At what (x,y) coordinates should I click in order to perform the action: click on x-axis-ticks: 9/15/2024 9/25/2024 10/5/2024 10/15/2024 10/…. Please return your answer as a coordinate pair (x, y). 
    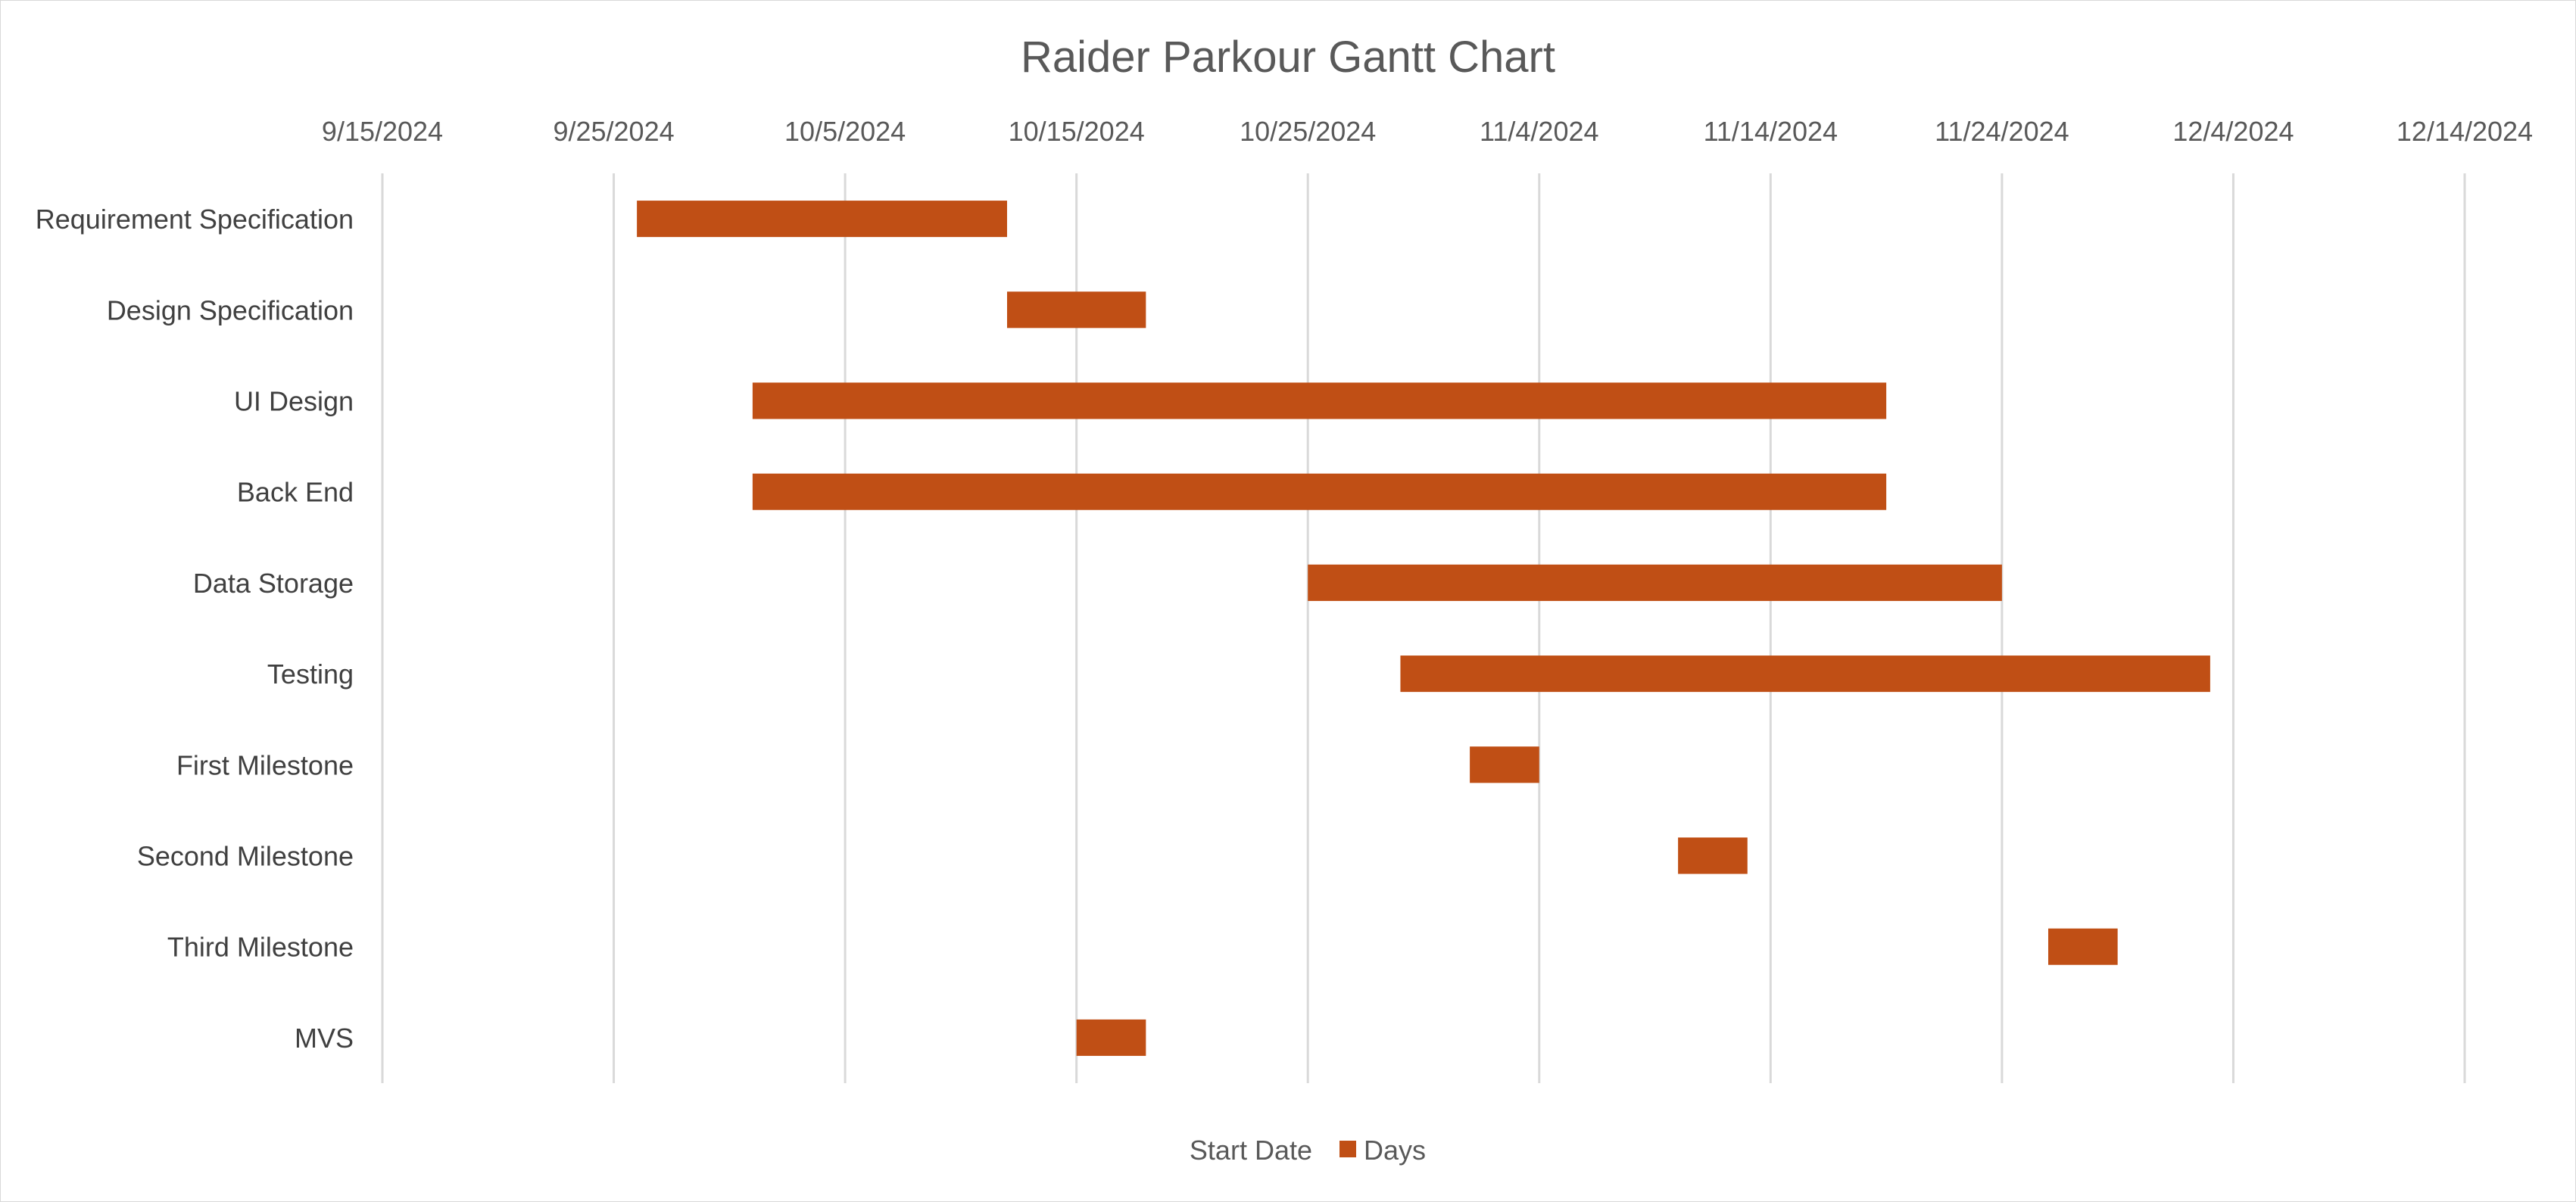
    Looking at the image, I should click on (1427, 131).